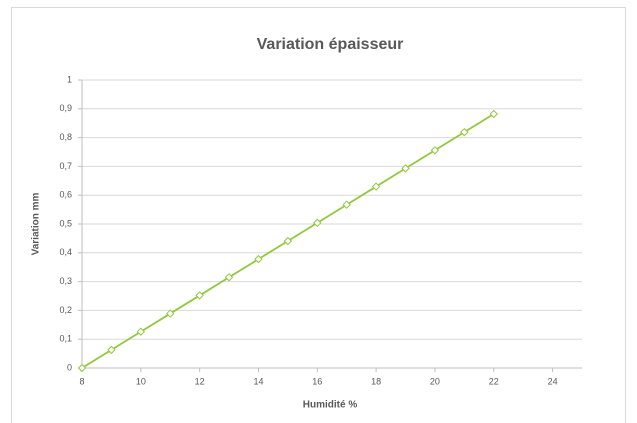 The width and height of the screenshot is (637, 423). Describe the element at coordinates (69, 79) in the screenshot. I see `y-tick-label: 1` at that location.